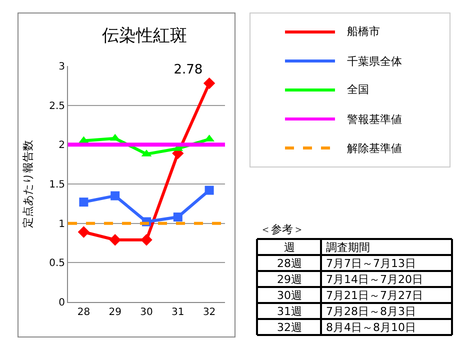 This screenshot has width=470, height=349. I want to click on text: 7月14日～7月20日, so click(374, 279).